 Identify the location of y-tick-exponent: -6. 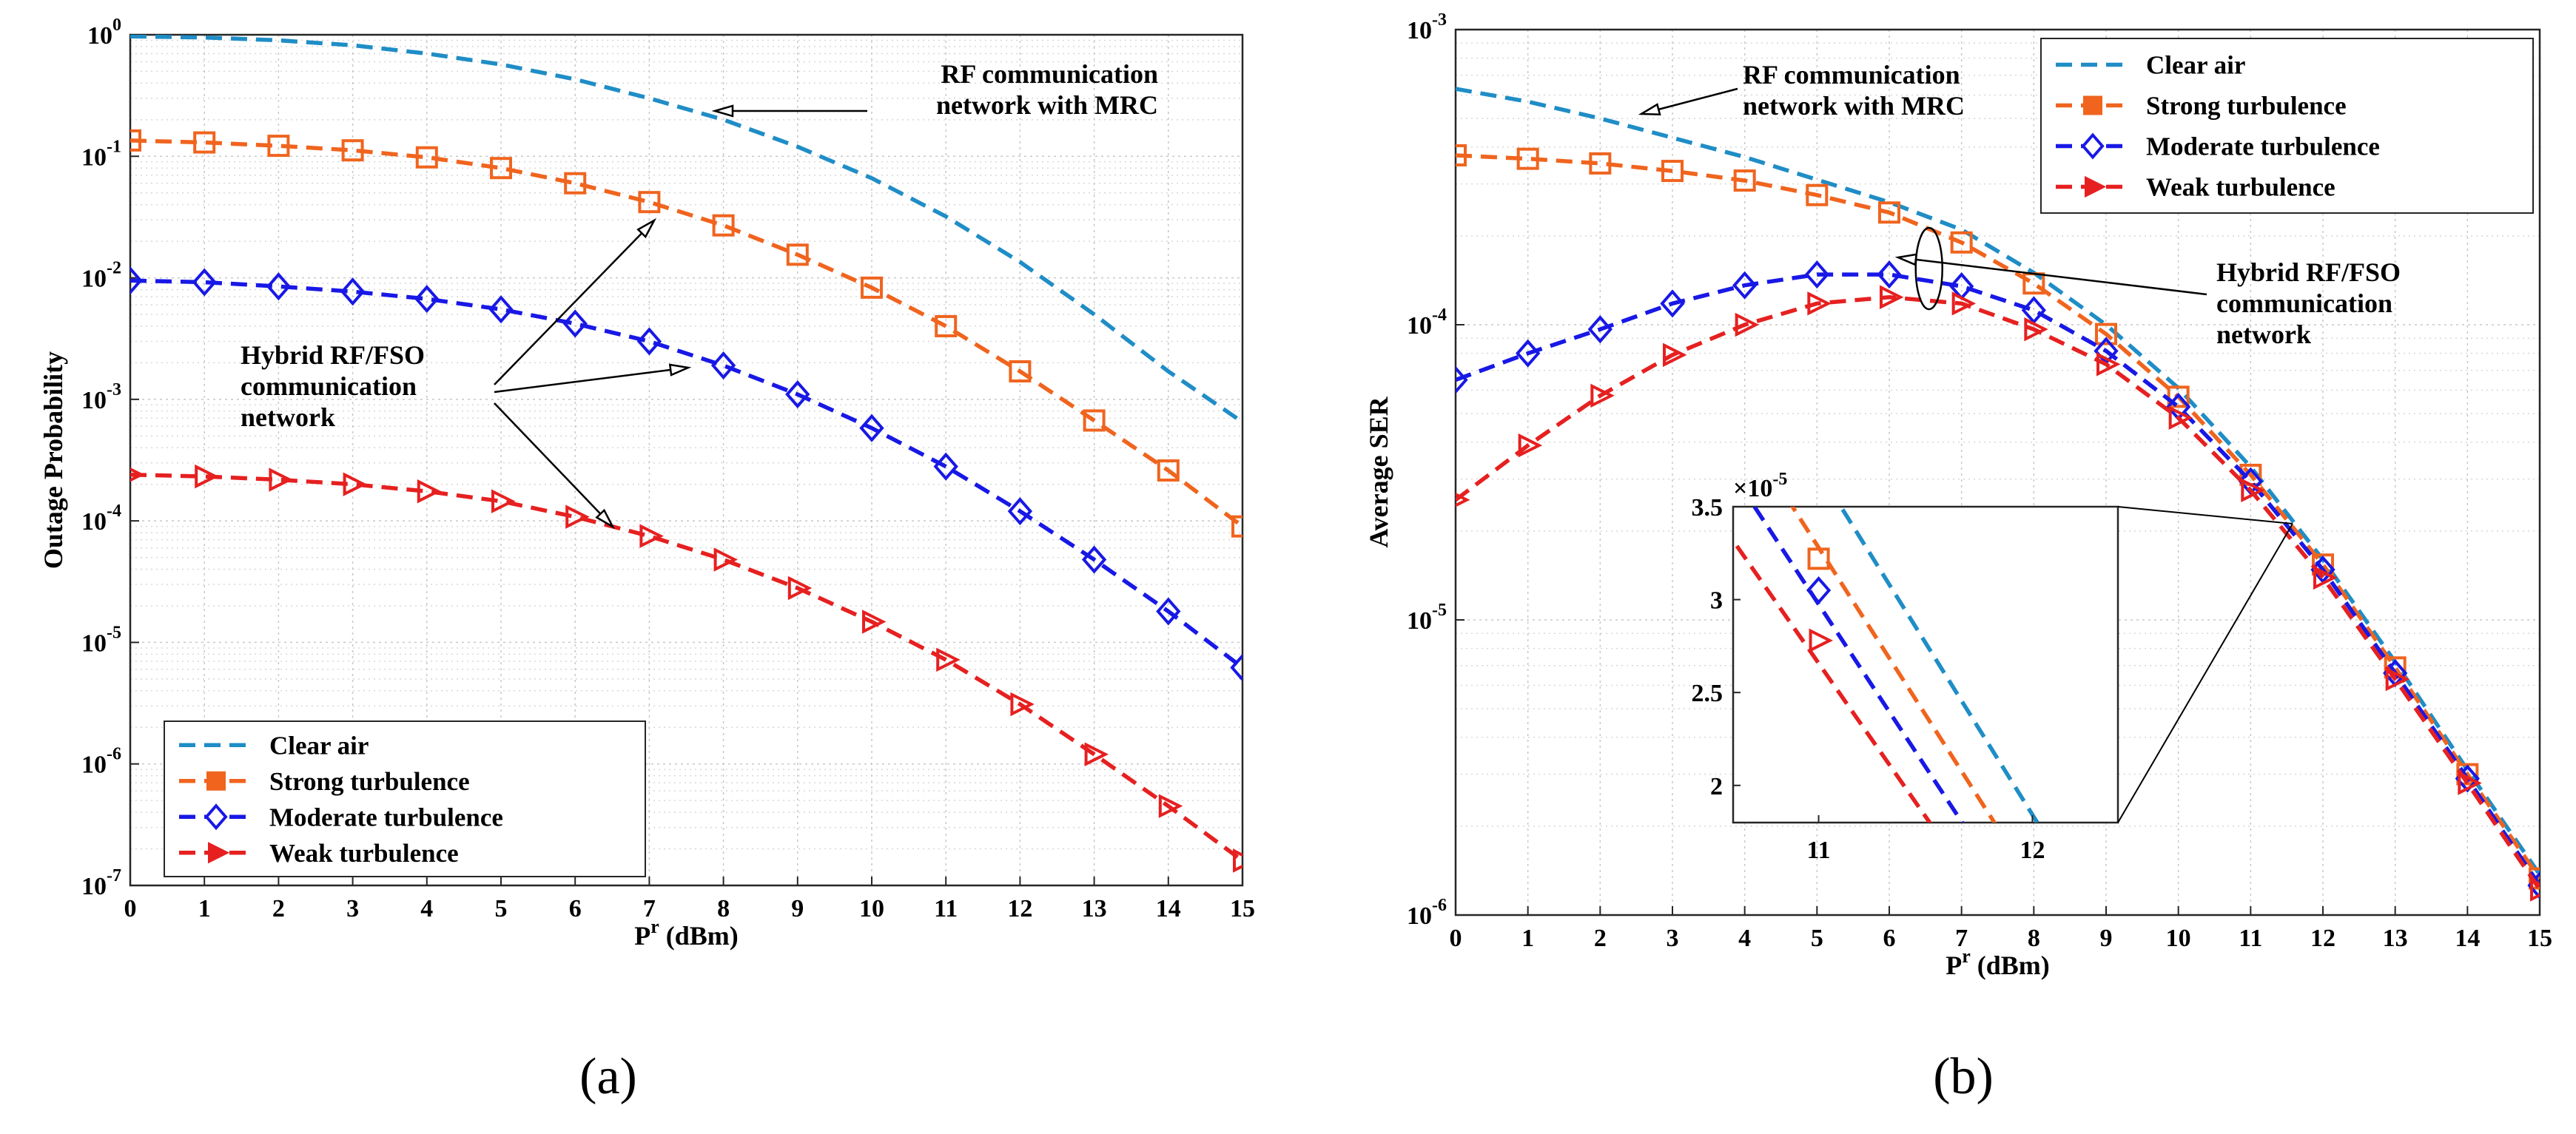
(1439, 905).